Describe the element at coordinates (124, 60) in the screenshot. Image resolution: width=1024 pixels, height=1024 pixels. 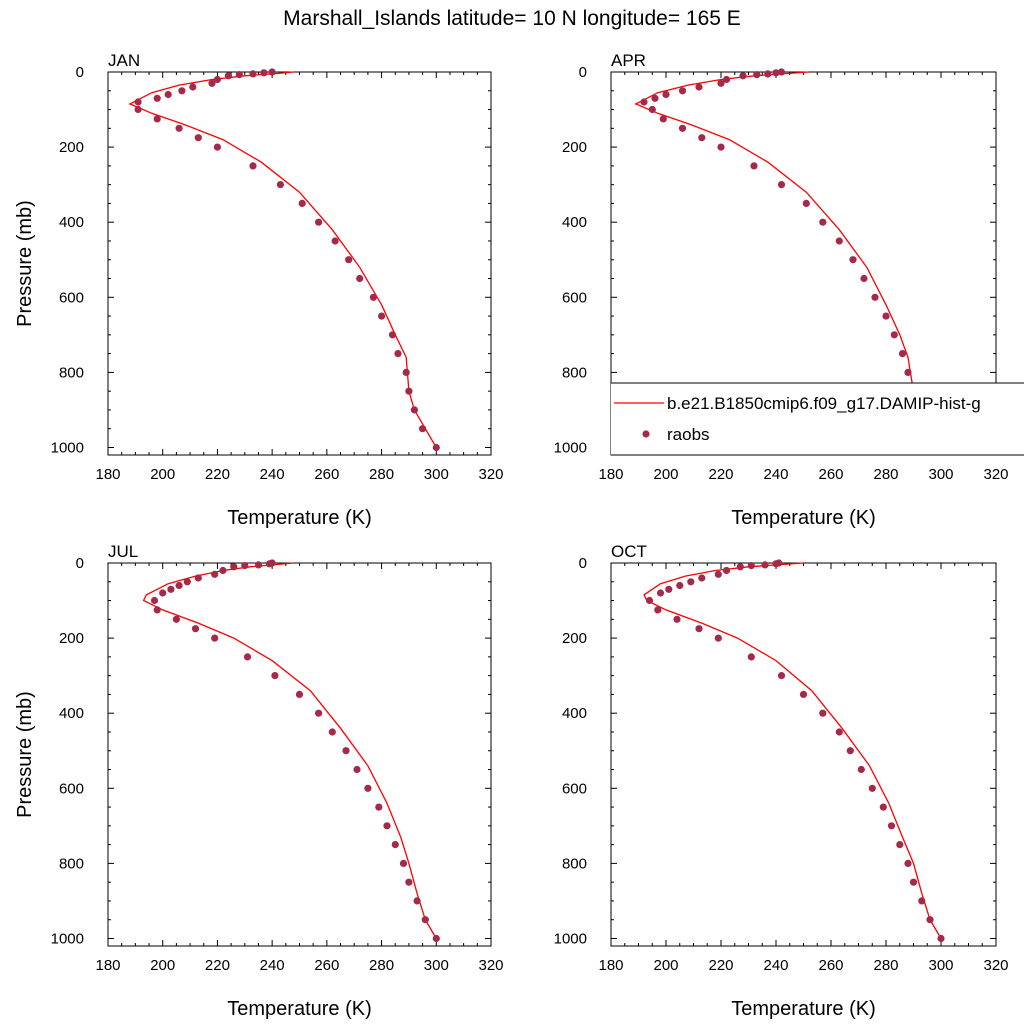
I see `panel-title: JAN` at that location.